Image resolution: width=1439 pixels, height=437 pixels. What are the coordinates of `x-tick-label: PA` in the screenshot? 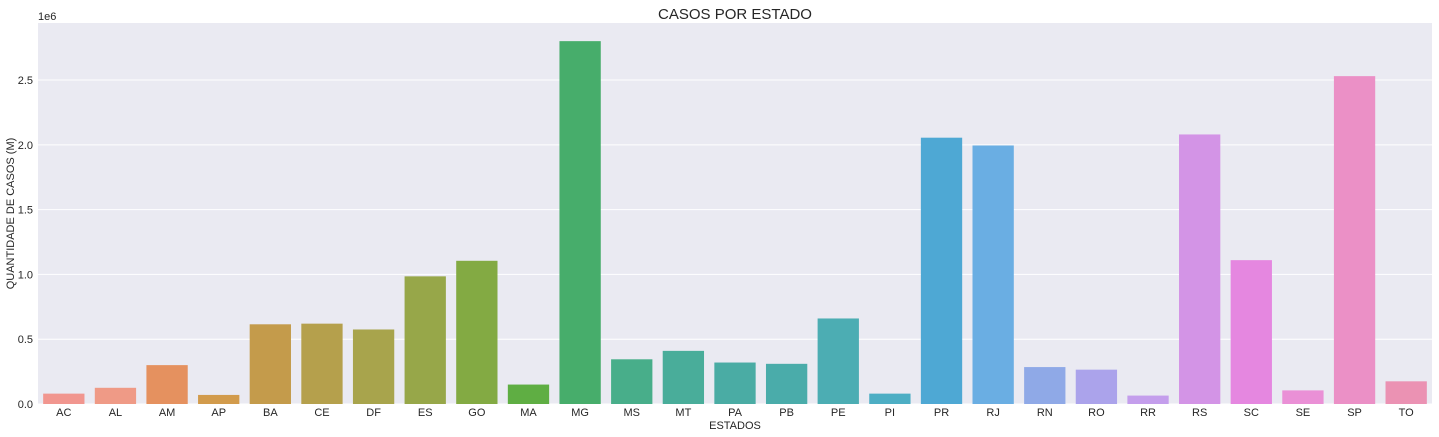 It's located at (735, 413).